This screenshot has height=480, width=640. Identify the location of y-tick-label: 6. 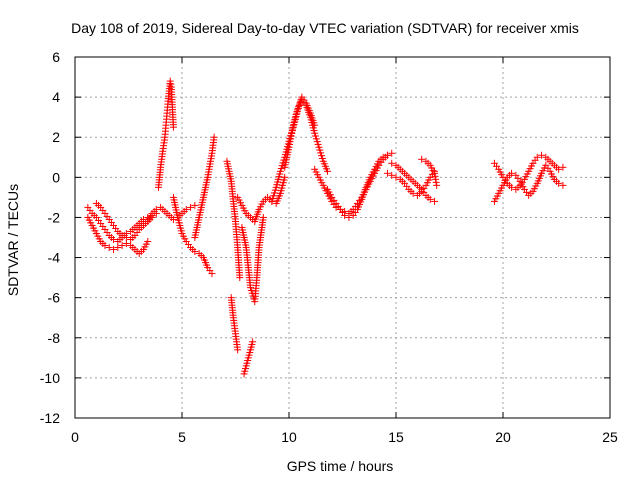
(56, 57).